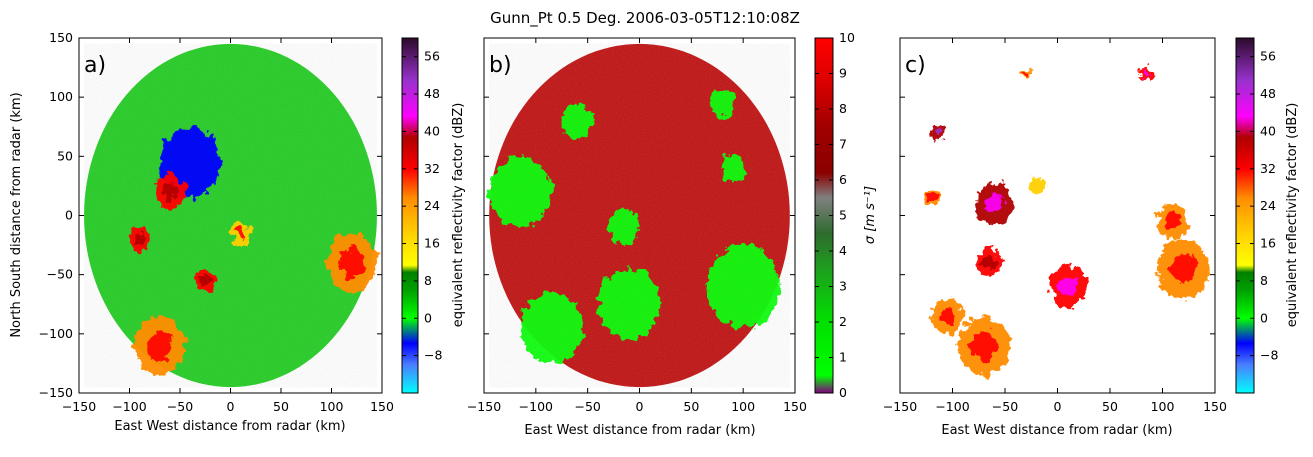  Describe the element at coordinates (639, 430) in the screenshot. I see `panel-b-x-axis-label: East West distance from radar (km)` at that location.